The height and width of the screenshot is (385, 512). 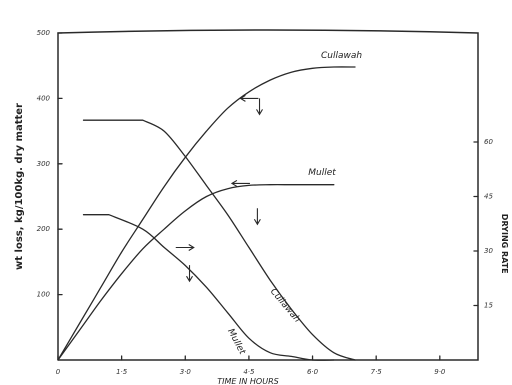 What do you see at coordinates (219, 188) in the screenshot?
I see `series-arrows` at bounding box center [219, 188].